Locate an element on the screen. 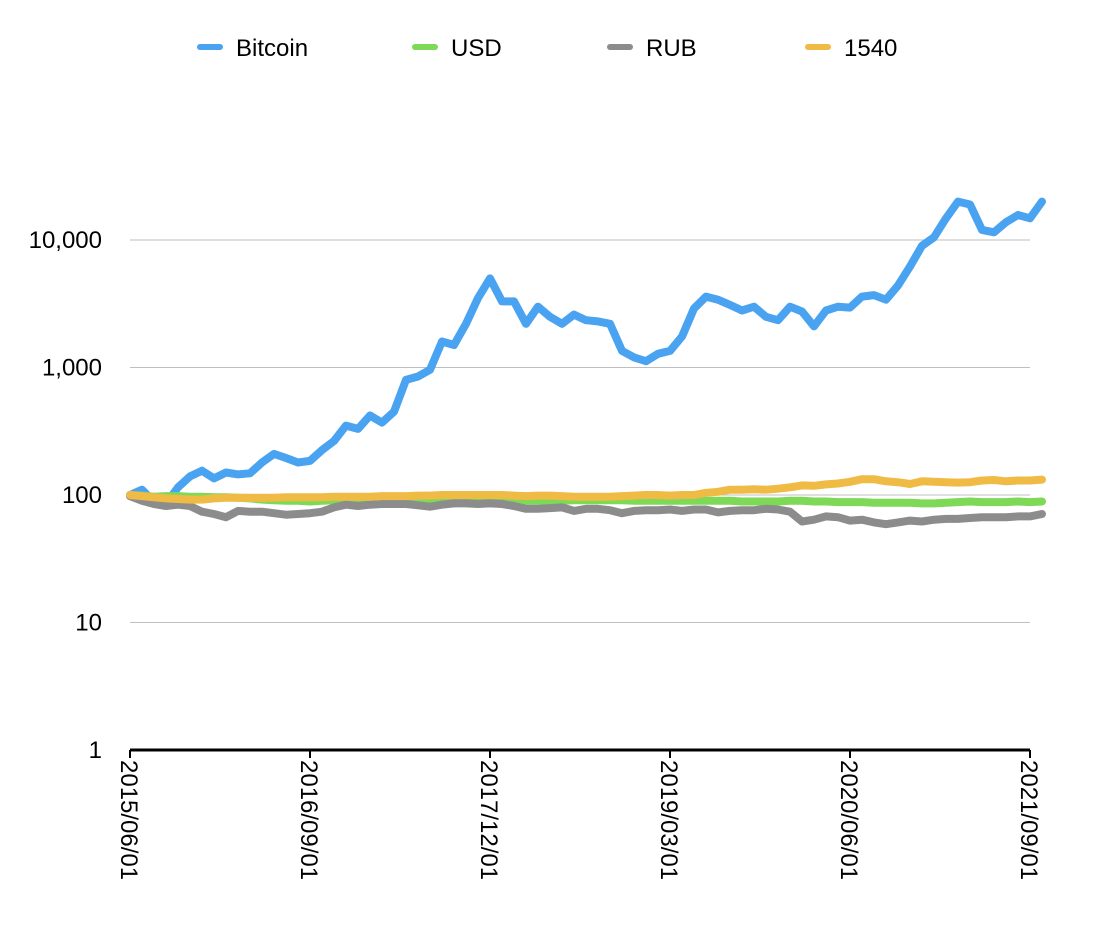  x-tick-label: 2017/12/01 is located at coordinates (488, 820).